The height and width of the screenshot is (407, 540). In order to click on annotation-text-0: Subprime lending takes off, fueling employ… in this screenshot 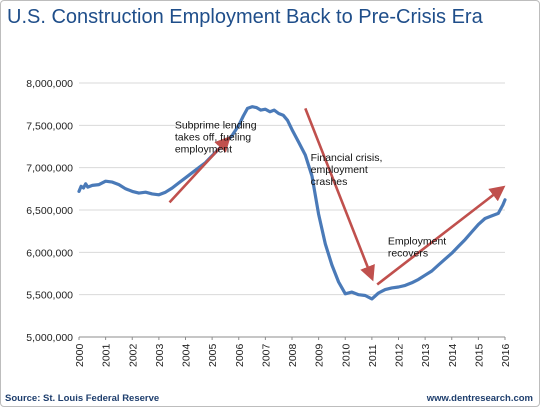, I will do `click(216, 138)`.